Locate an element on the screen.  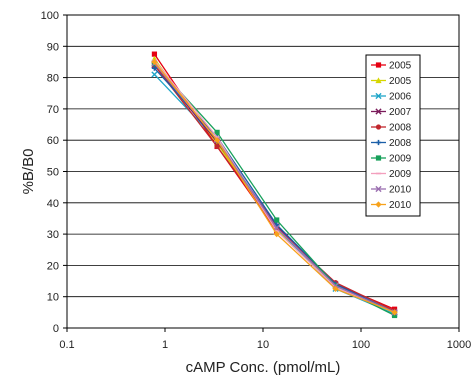
legend-label: 2006 is located at coordinates (400, 97).